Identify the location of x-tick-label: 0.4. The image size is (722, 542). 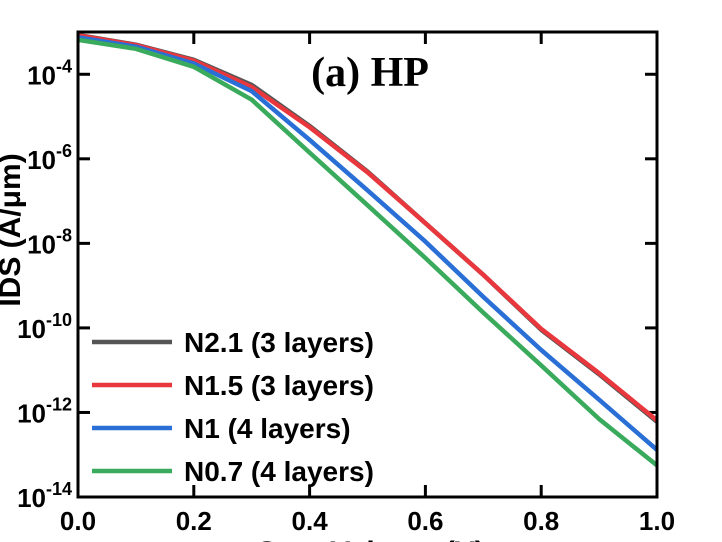
(310, 521).